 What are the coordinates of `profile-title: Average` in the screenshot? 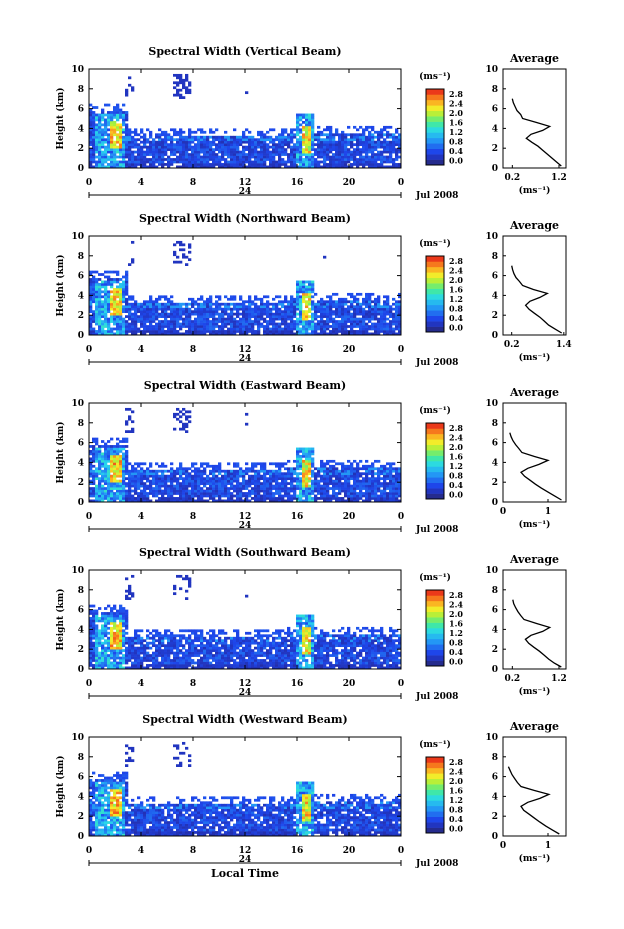 It's located at (534, 392).